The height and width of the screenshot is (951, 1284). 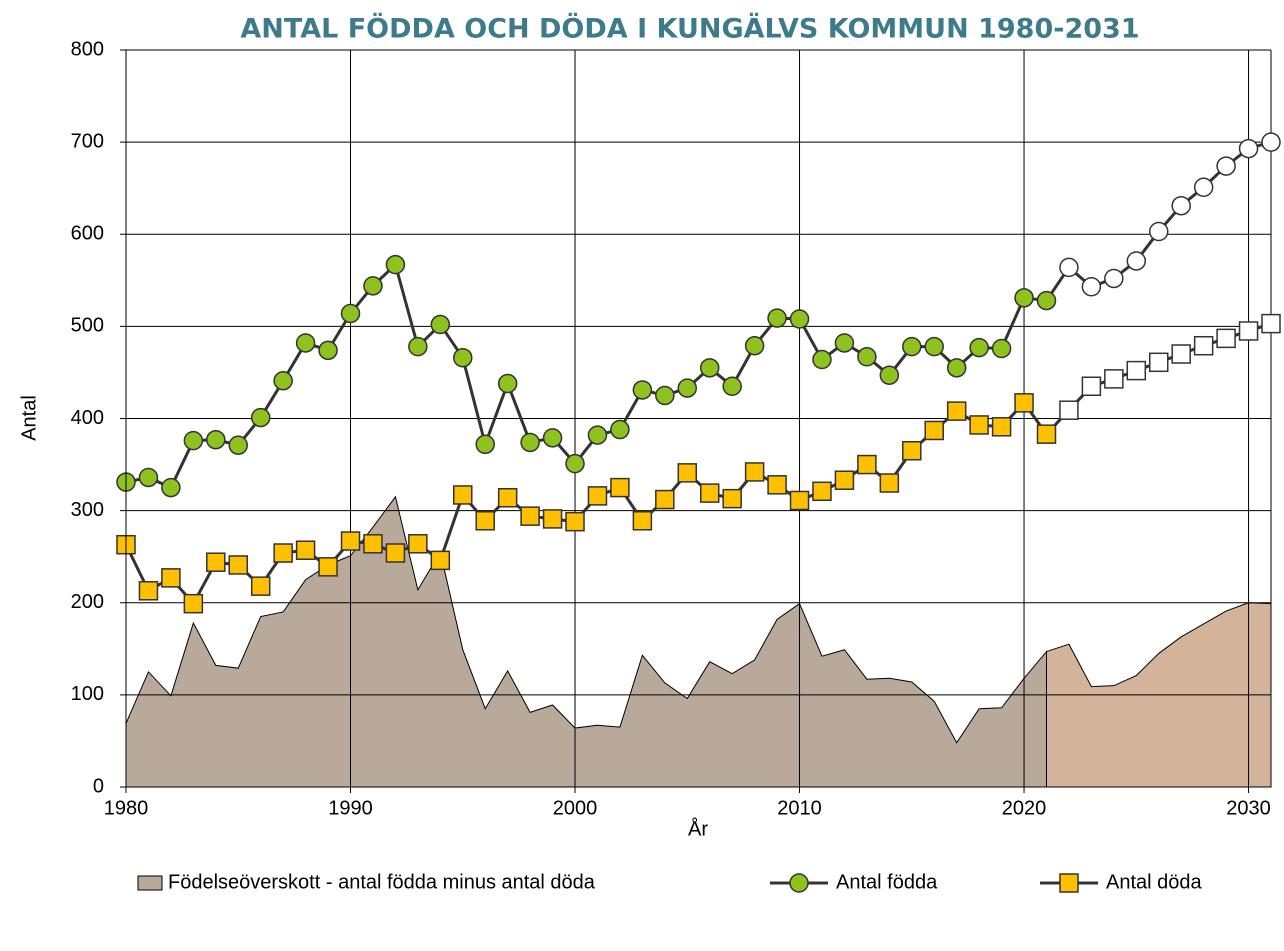 What do you see at coordinates (887, 882) in the screenshot?
I see `legend-label: Antal födda` at bounding box center [887, 882].